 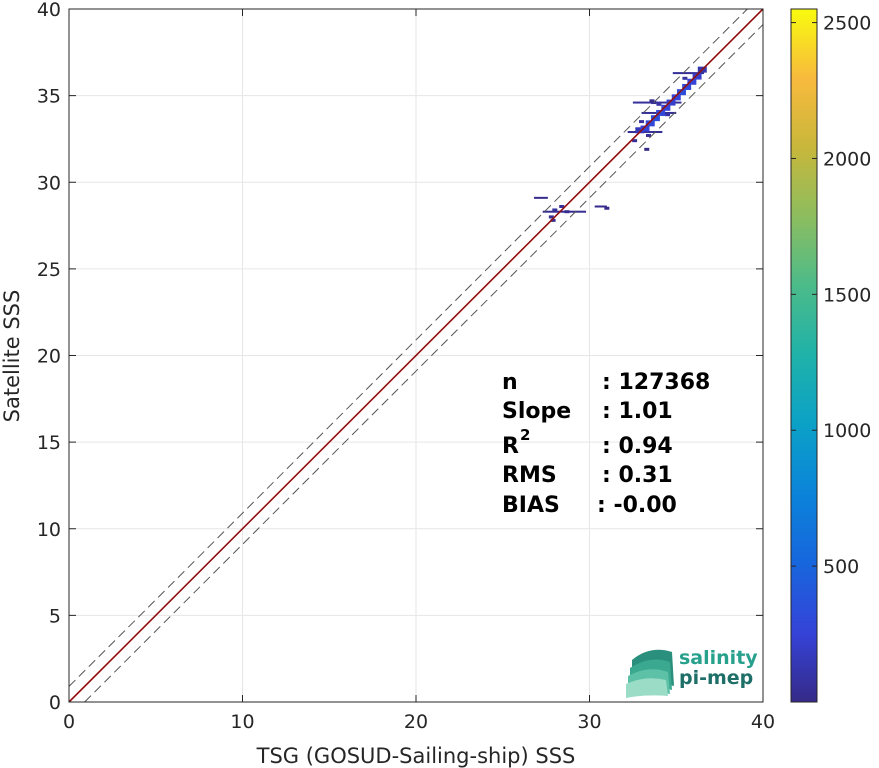 I want to click on stat-rms-value: : 0.31, so click(x=637, y=475).